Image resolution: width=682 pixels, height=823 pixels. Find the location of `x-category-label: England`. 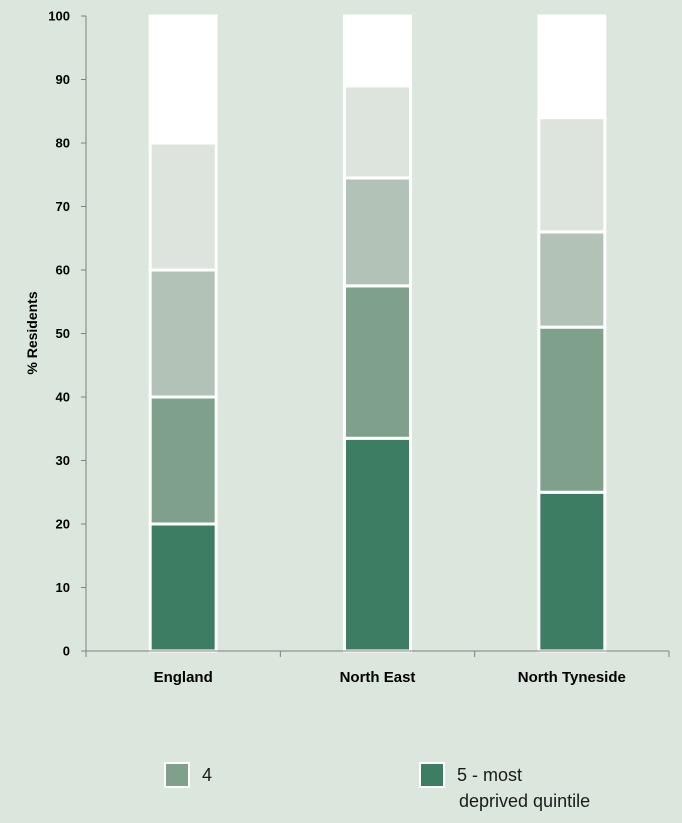

x-category-label: England is located at coordinates (183, 677).